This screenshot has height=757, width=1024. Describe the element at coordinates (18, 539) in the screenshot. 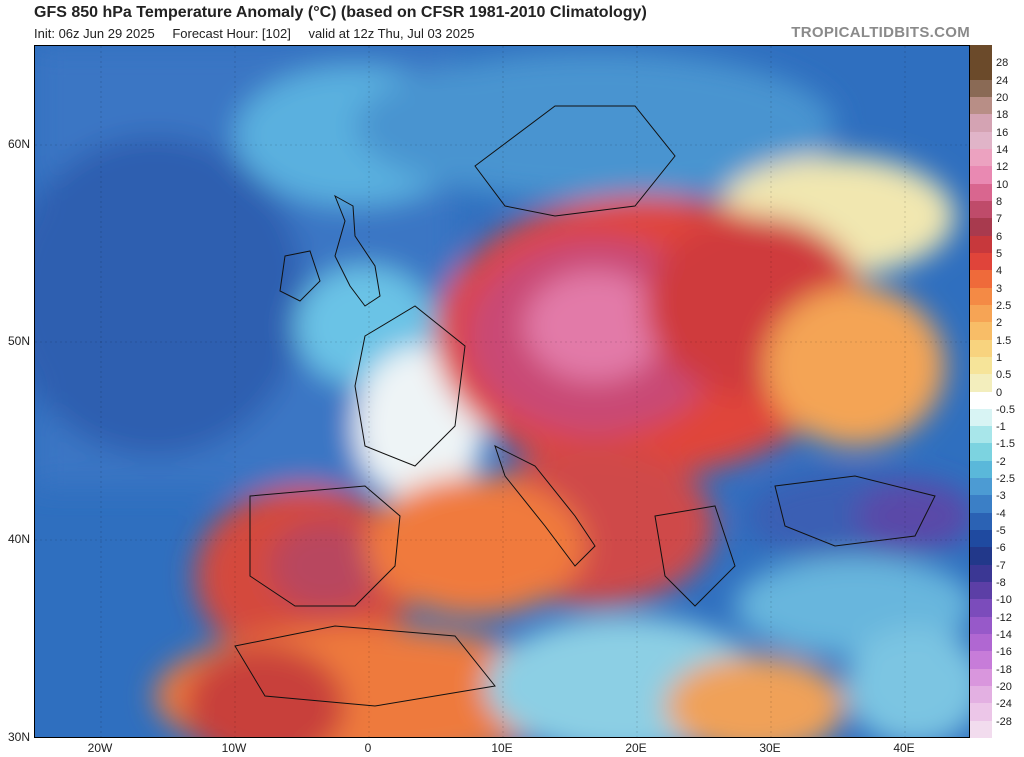

I see `lat-label-40n: 40N` at that location.